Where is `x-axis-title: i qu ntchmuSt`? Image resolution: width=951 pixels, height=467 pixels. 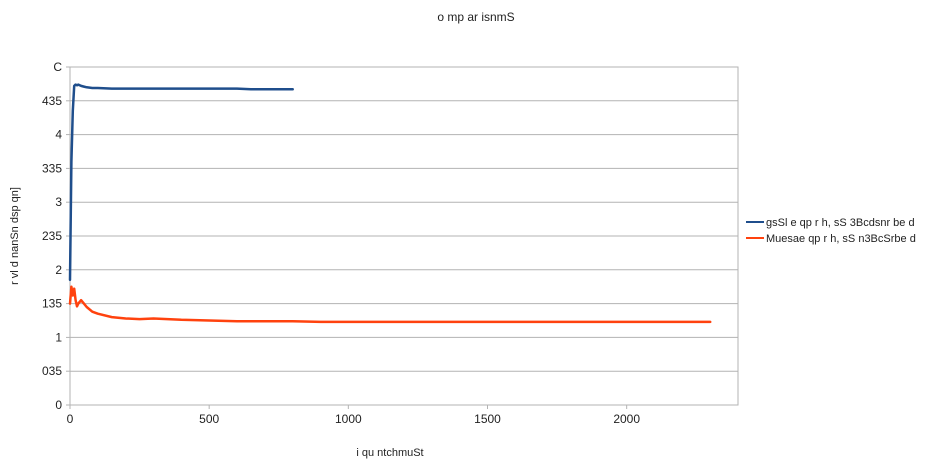 x-axis-title: i qu ntchmuSt is located at coordinates (389, 453).